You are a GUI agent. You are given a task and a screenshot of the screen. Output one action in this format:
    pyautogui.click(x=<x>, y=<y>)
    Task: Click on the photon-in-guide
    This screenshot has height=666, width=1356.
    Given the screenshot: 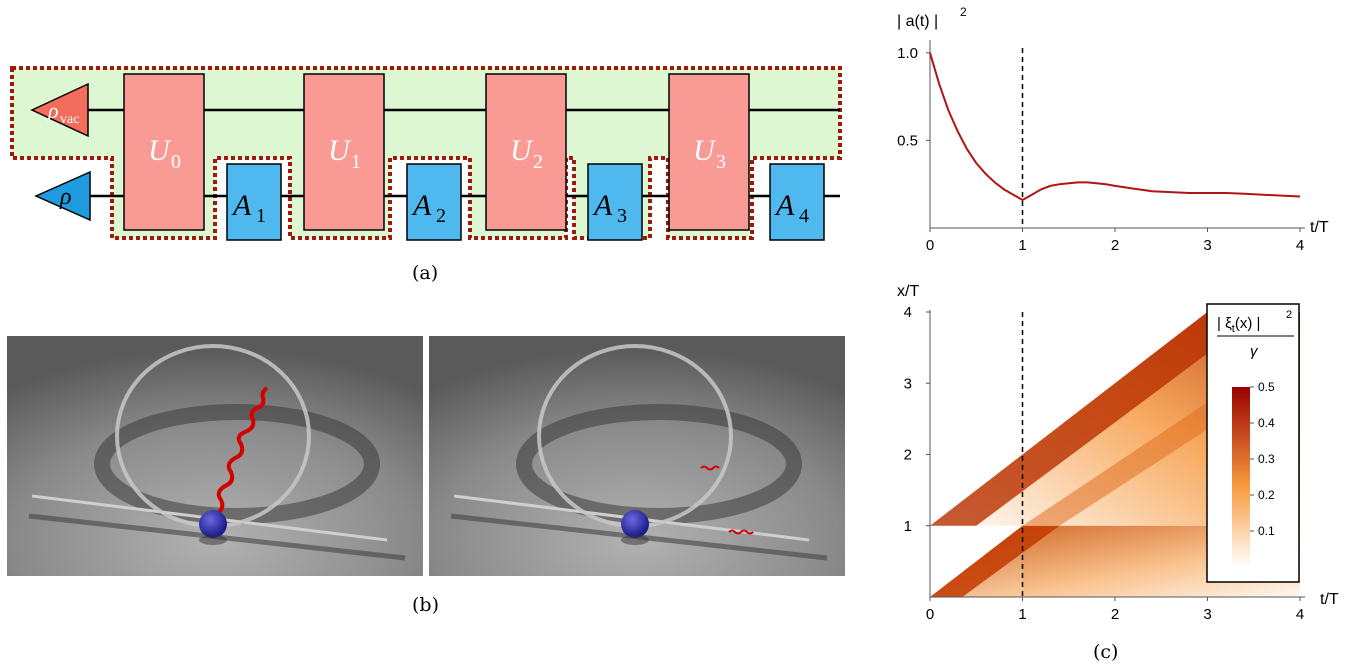 What is the action you would take?
    pyautogui.click(x=741, y=532)
    